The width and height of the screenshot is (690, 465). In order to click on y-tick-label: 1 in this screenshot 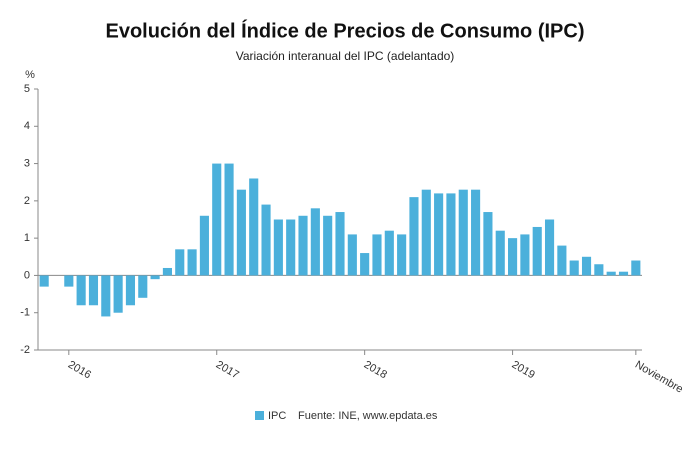, I will do `click(27, 238)`.